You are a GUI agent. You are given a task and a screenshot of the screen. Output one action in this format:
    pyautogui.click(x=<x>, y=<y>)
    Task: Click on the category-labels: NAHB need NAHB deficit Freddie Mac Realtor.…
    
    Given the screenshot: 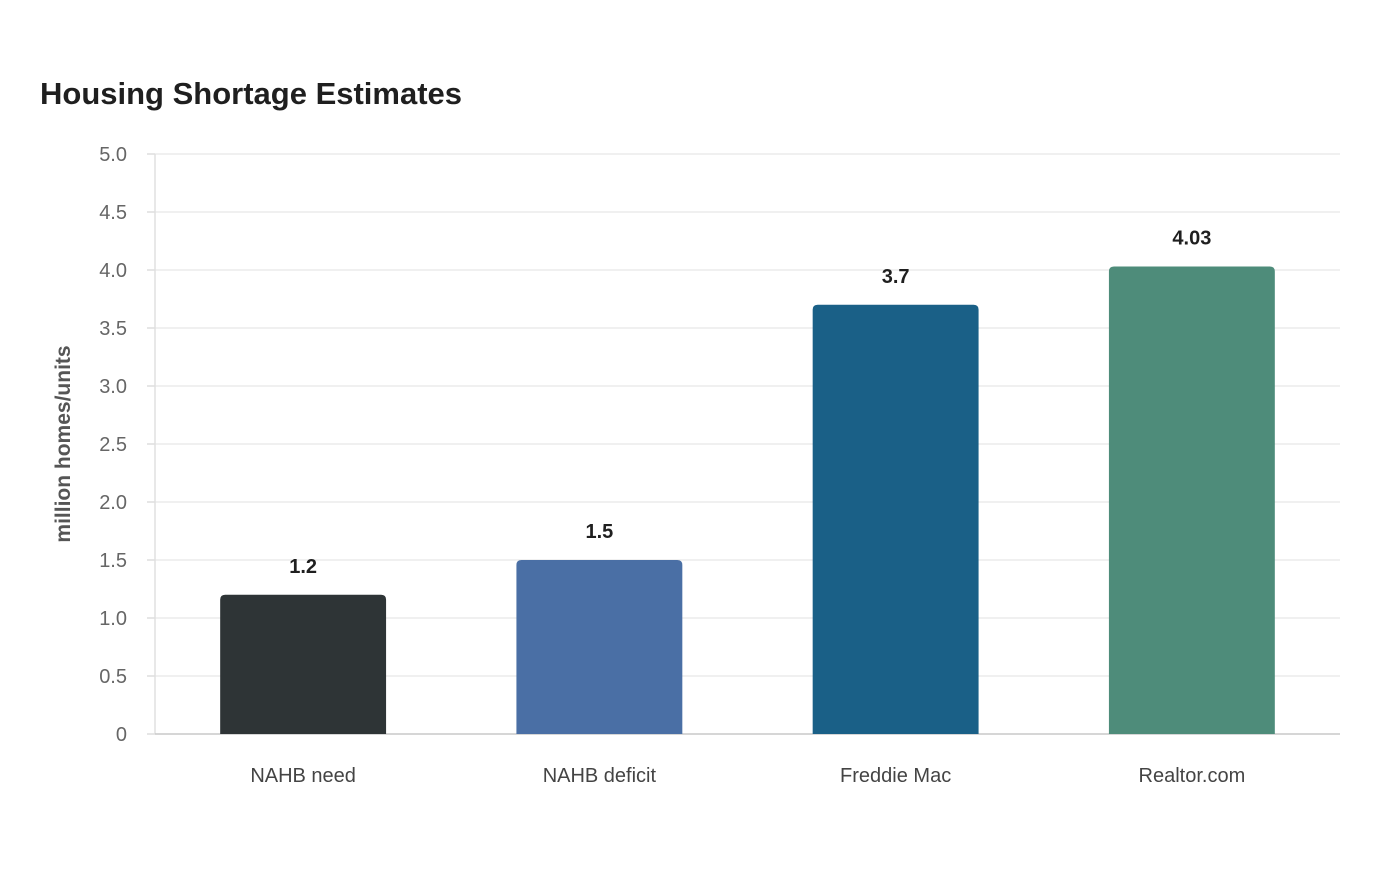 What is the action you would take?
    pyautogui.click(x=747, y=776)
    